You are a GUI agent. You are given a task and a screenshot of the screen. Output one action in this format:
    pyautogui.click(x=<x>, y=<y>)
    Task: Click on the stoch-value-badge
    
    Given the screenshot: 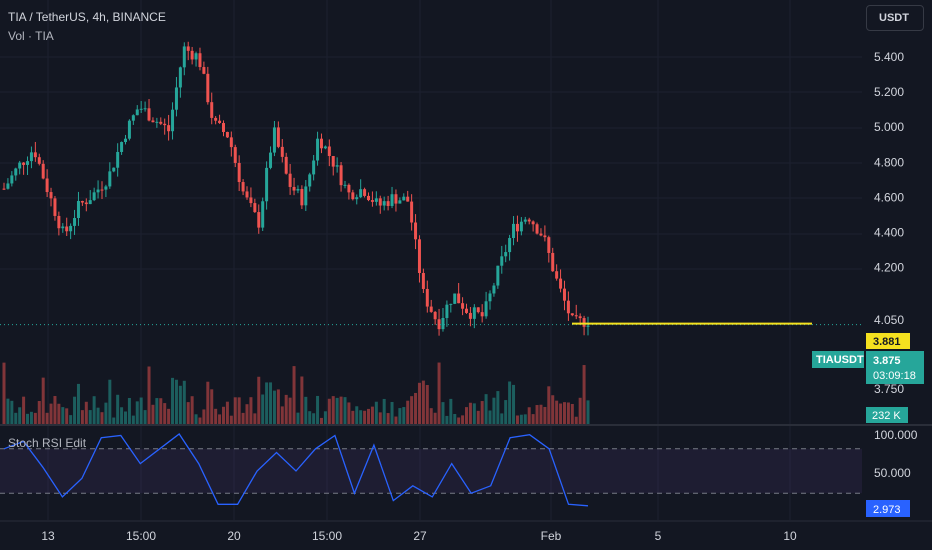 What is the action you would take?
    pyautogui.click(x=888, y=508)
    